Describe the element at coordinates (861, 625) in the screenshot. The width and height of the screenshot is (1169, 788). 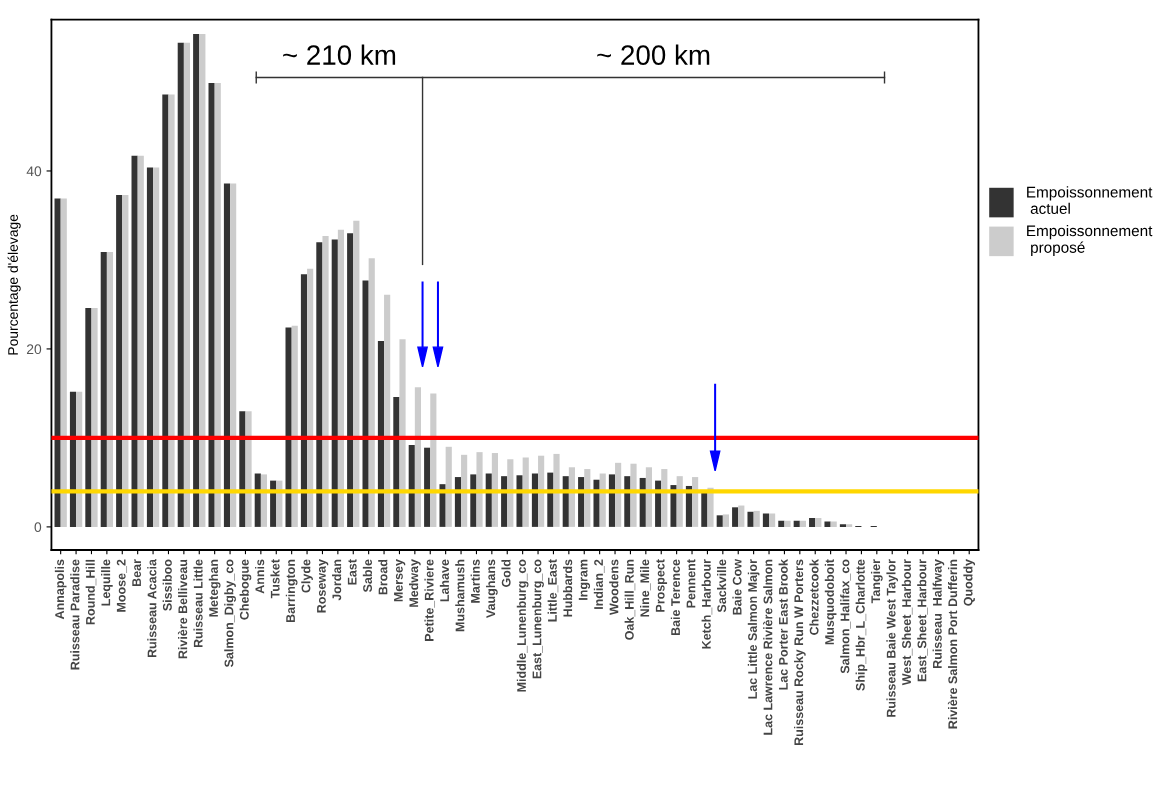
I see `x-tick-label: Ship_Hbr_L_Charlotte` at that location.